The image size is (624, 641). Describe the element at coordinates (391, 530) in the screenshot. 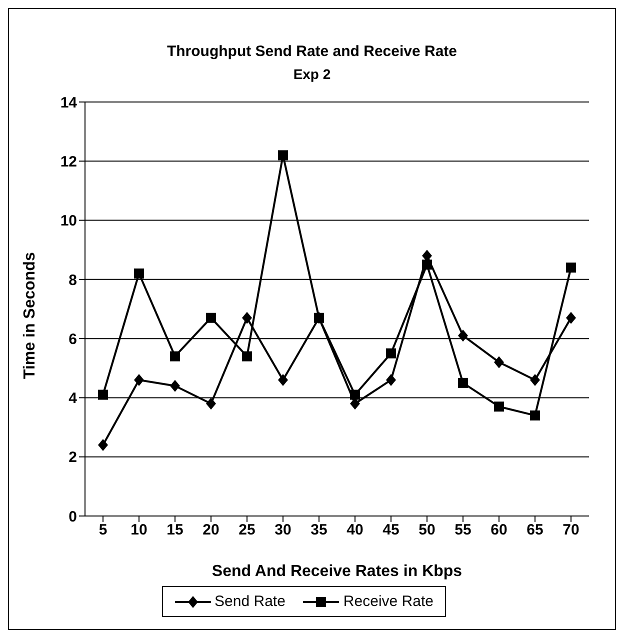

I see `x-tick-label: 45` at that location.